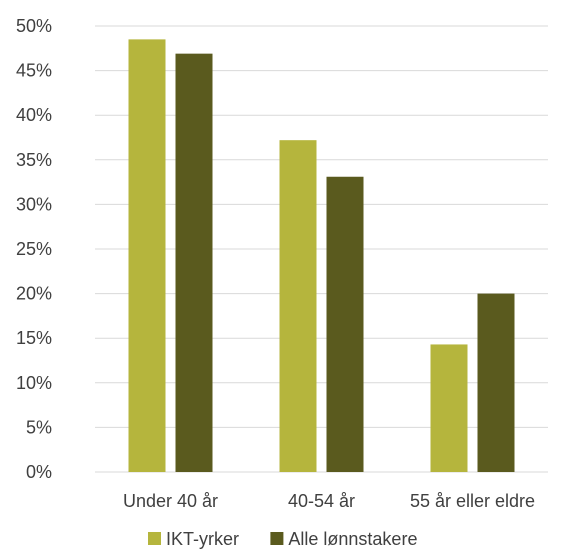 The image size is (565, 555). I want to click on y-tick-label: 40%, so click(34, 115).